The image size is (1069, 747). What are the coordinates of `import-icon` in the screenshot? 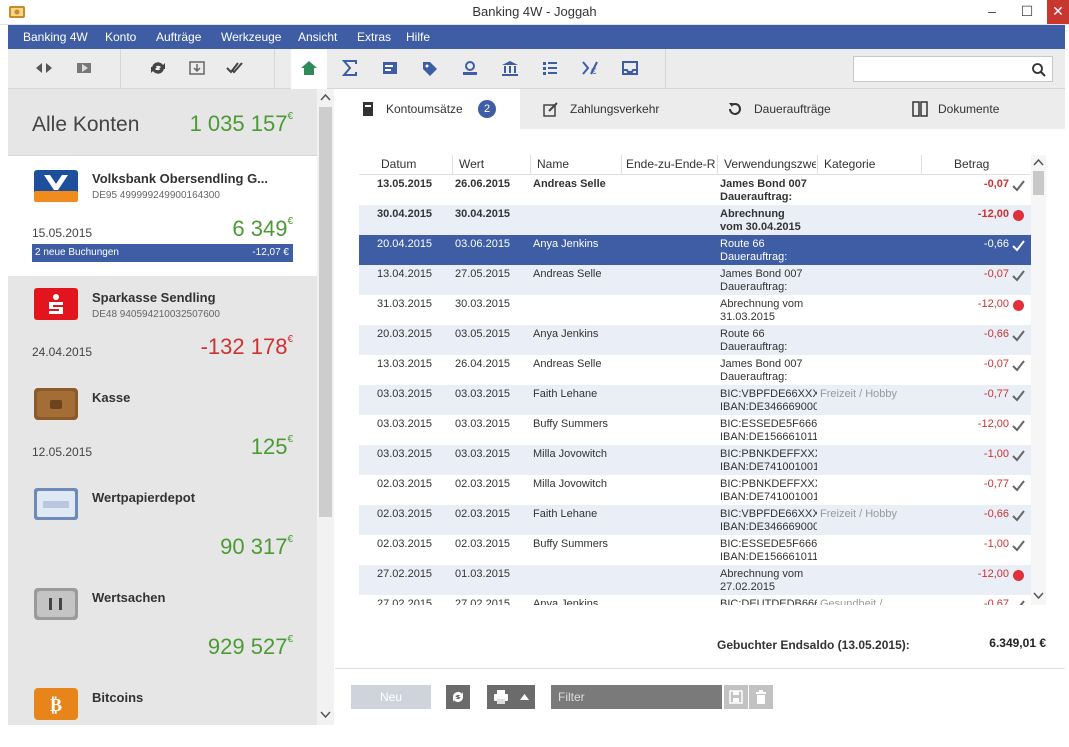 It's located at (197, 68).